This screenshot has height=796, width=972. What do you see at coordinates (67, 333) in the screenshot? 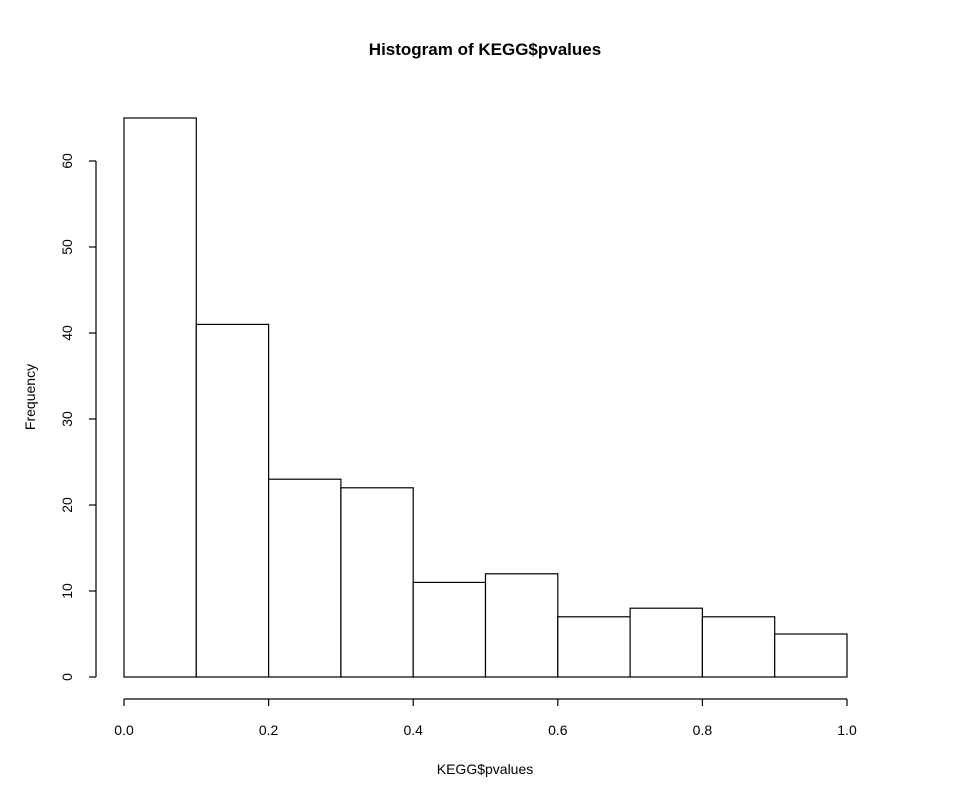
I see `y-tick-label: 40` at bounding box center [67, 333].